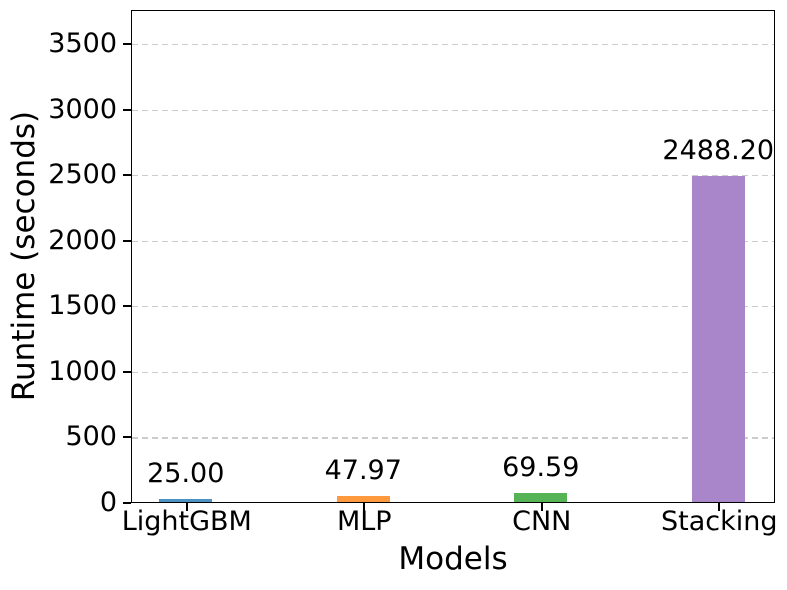 The height and width of the screenshot is (590, 787). Describe the element at coordinates (541, 497) in the screenshot. I see `bar-cnn` at that location.